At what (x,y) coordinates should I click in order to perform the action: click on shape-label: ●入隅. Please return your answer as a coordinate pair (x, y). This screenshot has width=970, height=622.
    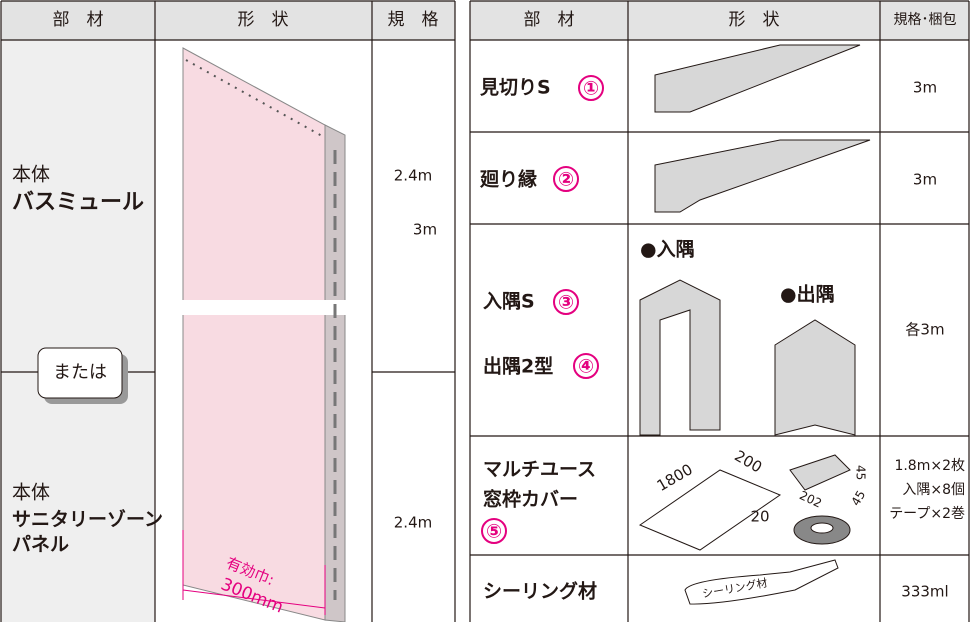
    Looking at the image, I should click on (667, 250).